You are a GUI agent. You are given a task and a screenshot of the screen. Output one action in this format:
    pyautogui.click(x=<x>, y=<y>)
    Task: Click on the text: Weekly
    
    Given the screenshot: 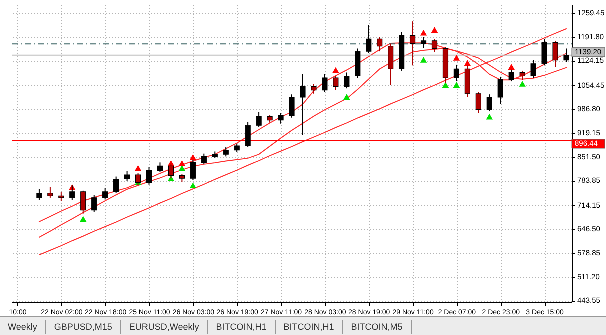 What is the action you would take?
    pyautogui.click(x=23, y=327)
    